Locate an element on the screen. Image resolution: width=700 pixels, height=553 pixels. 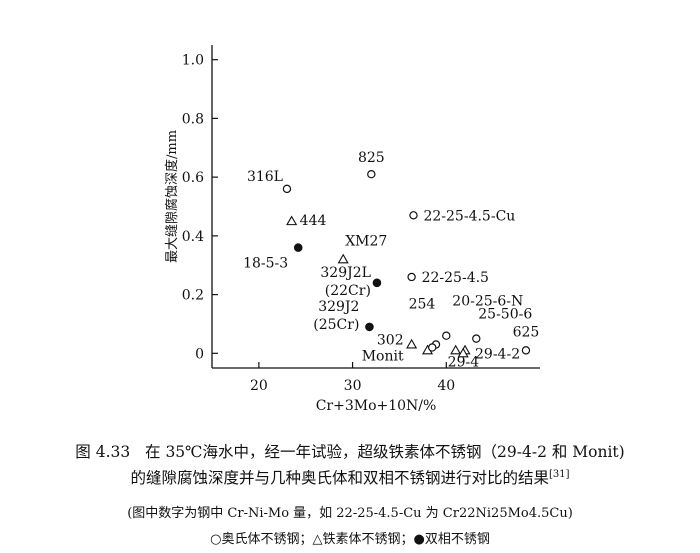
y-tick-label: 1.0 is located at coordinates (193, 61).